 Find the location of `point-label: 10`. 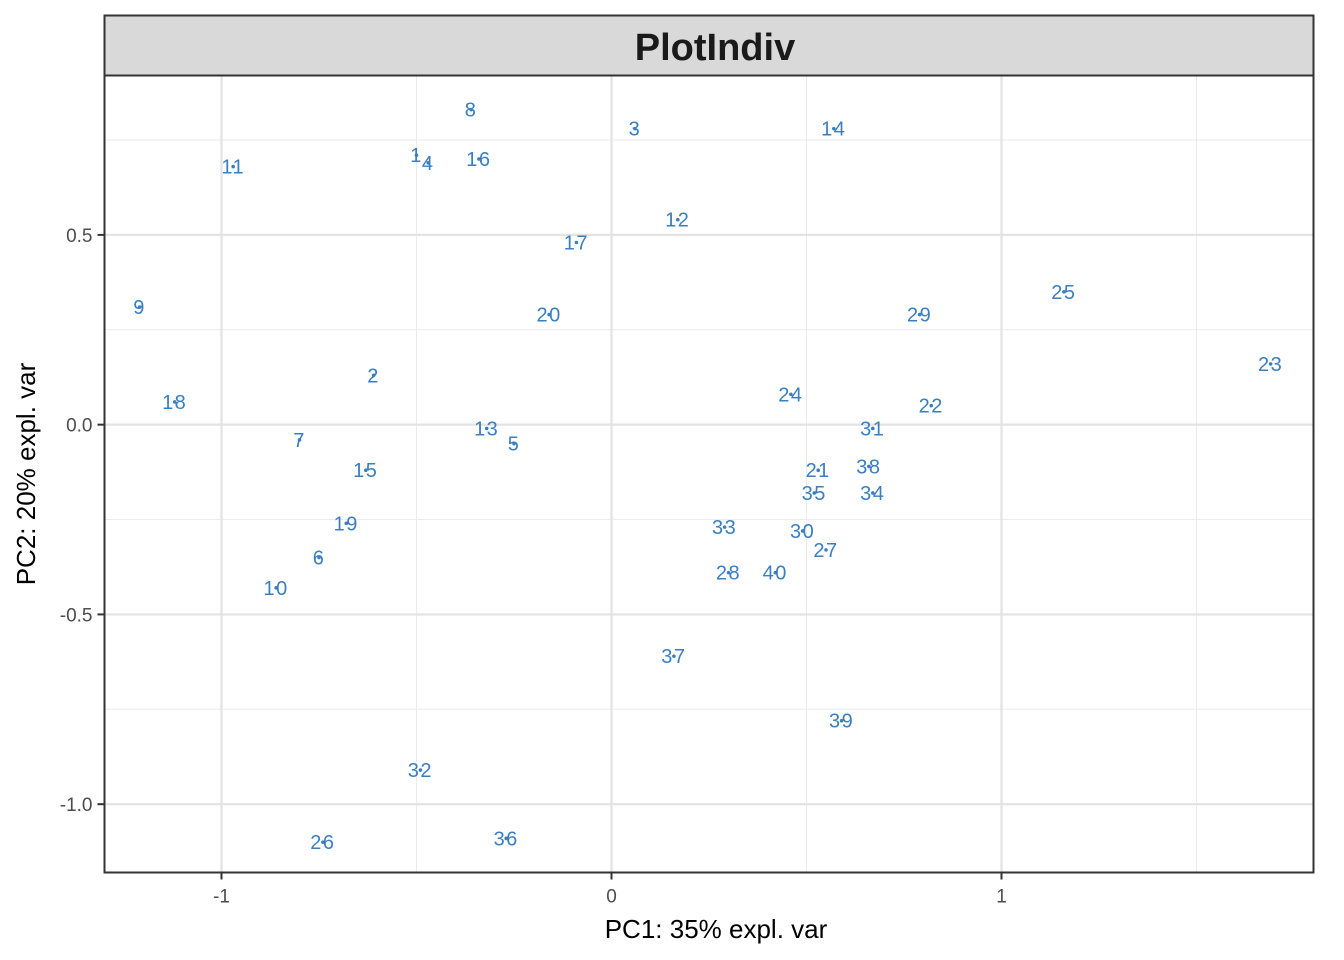

point-label: 10 is located at coordinates (275, 589).